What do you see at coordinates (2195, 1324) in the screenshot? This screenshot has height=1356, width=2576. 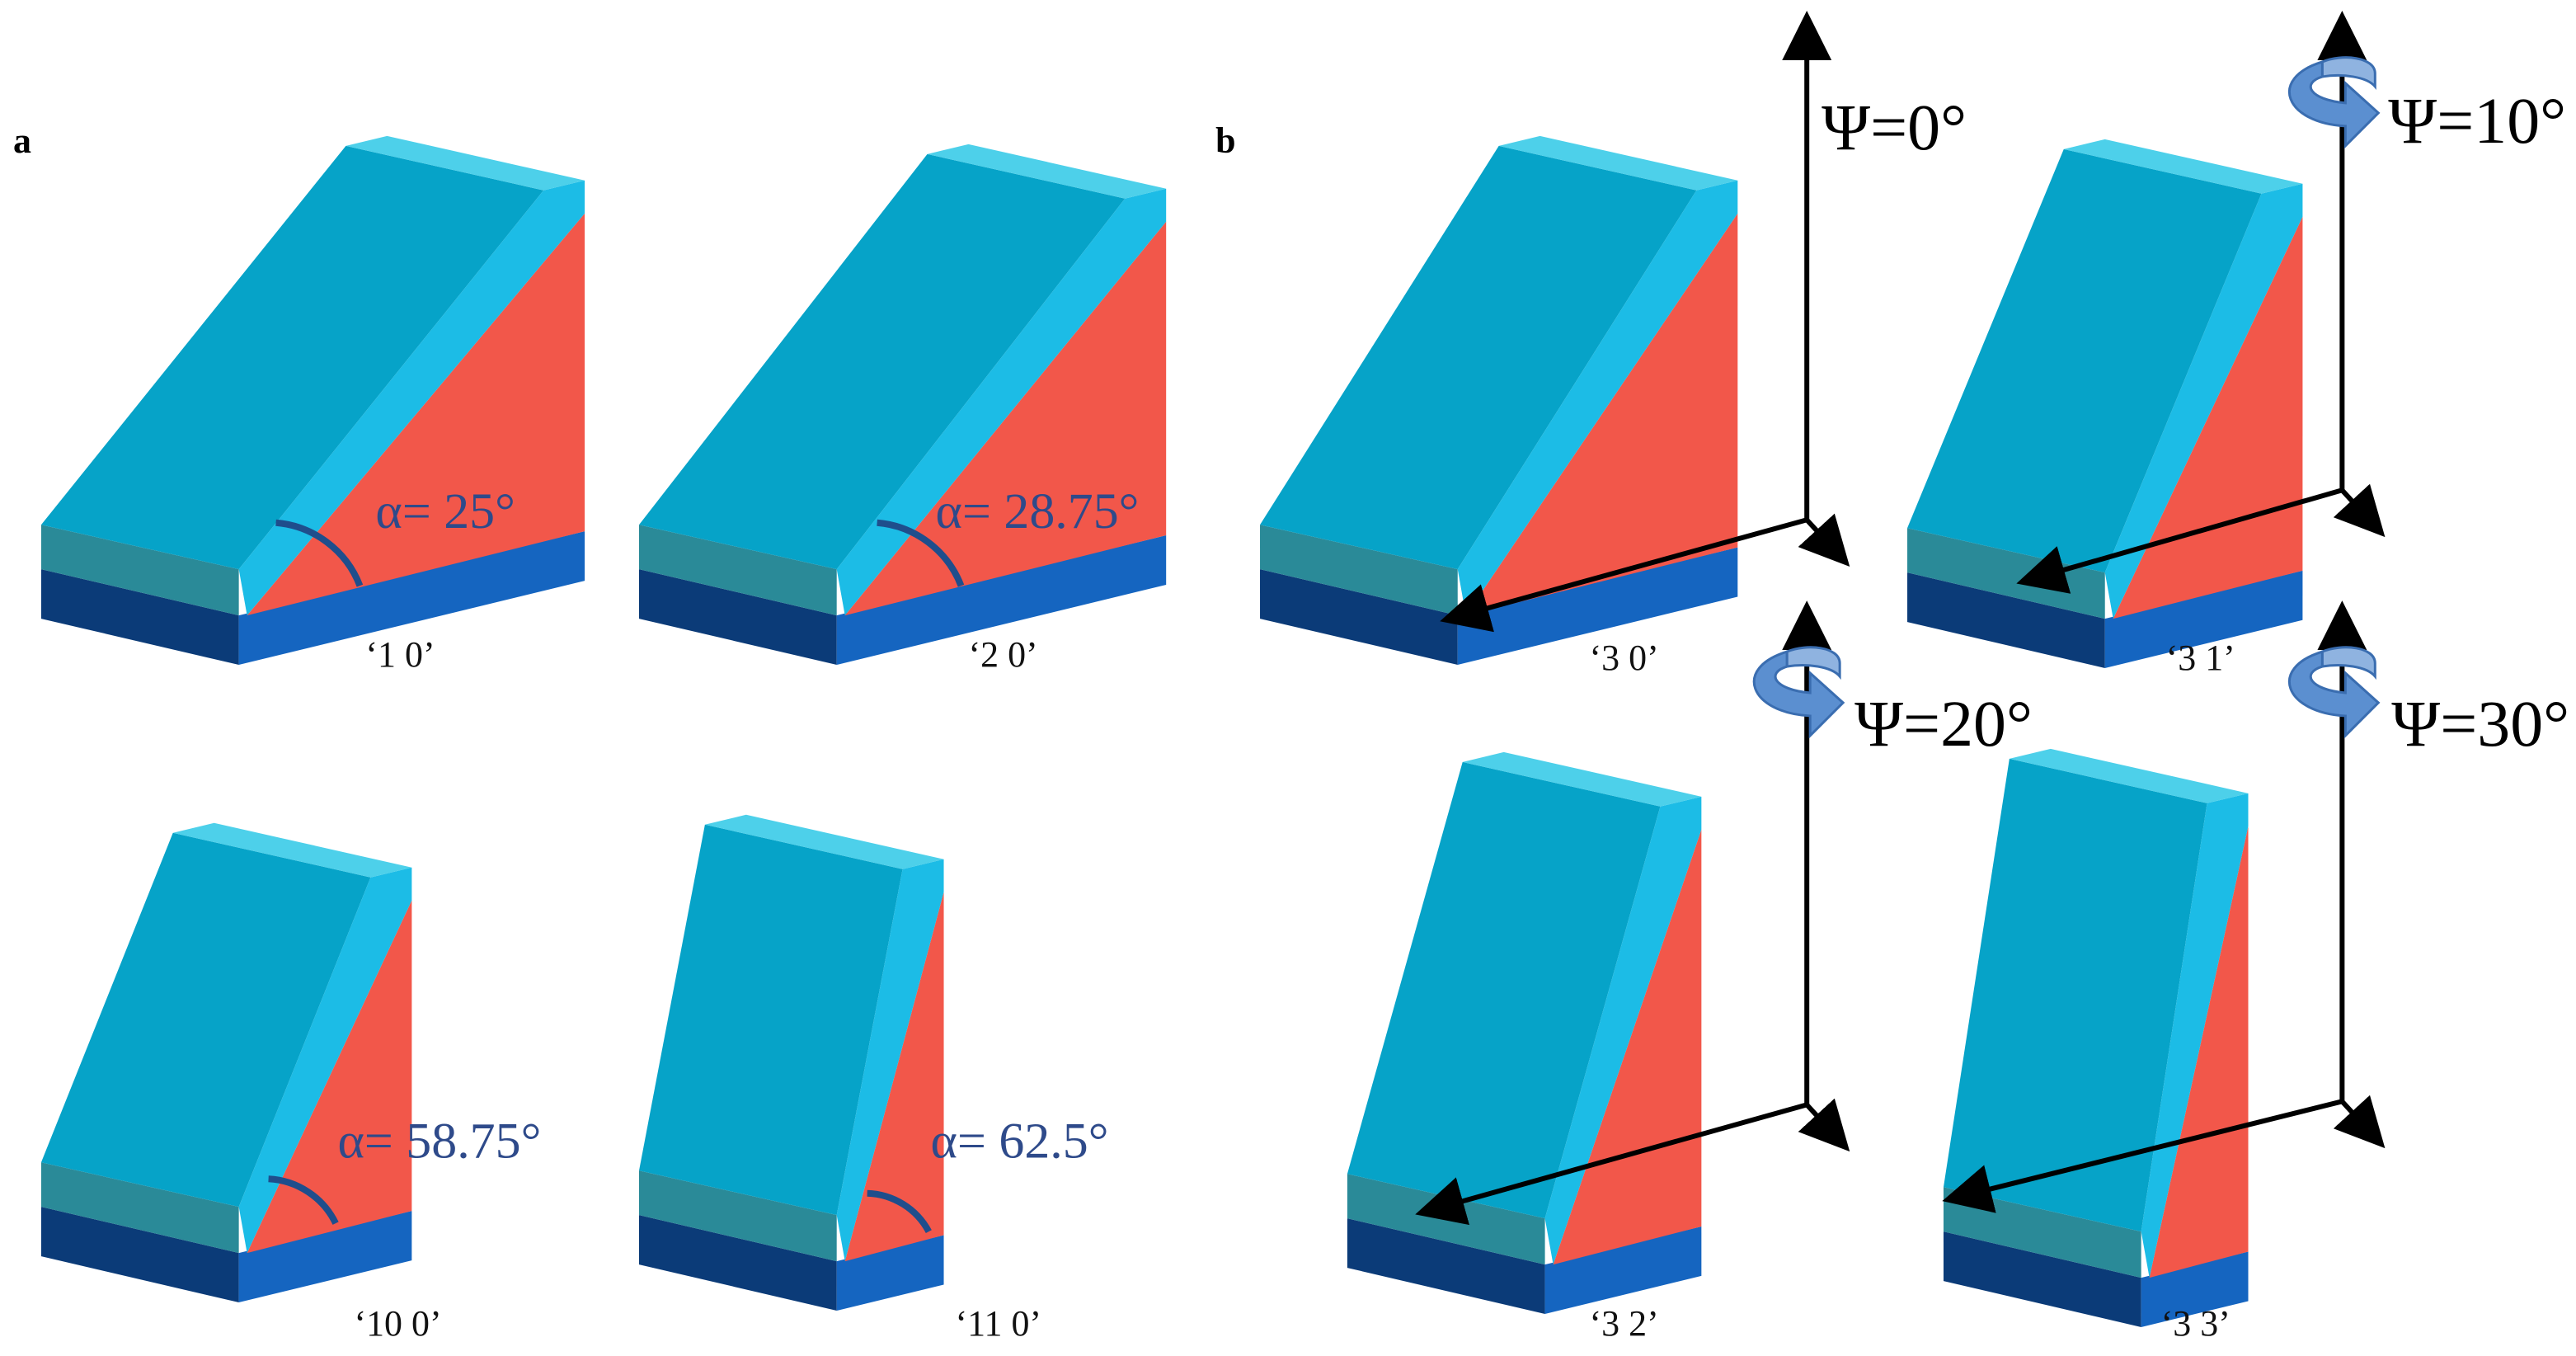 I see `caption: ‘3 3’` at bounding box center [2195, 1324].